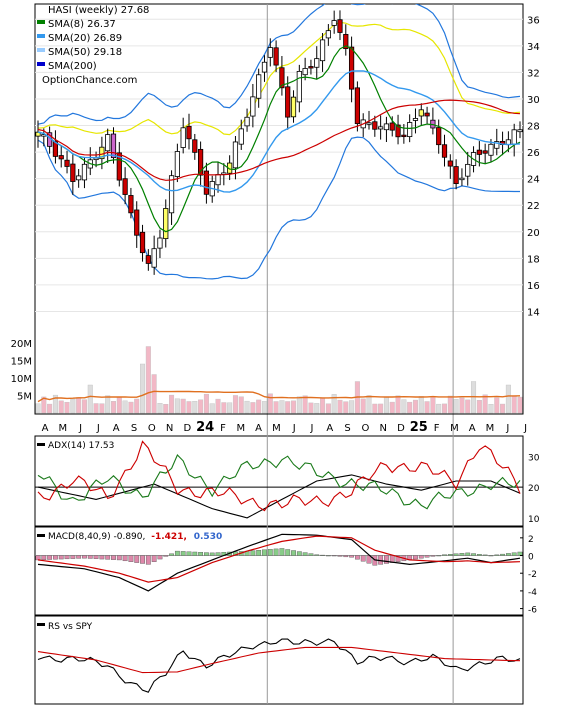 The width and height of the screenshot is (566, 706). Describe the element at coordinates (279, 396) in the screenshot. I see `volume-average-line` at that location.